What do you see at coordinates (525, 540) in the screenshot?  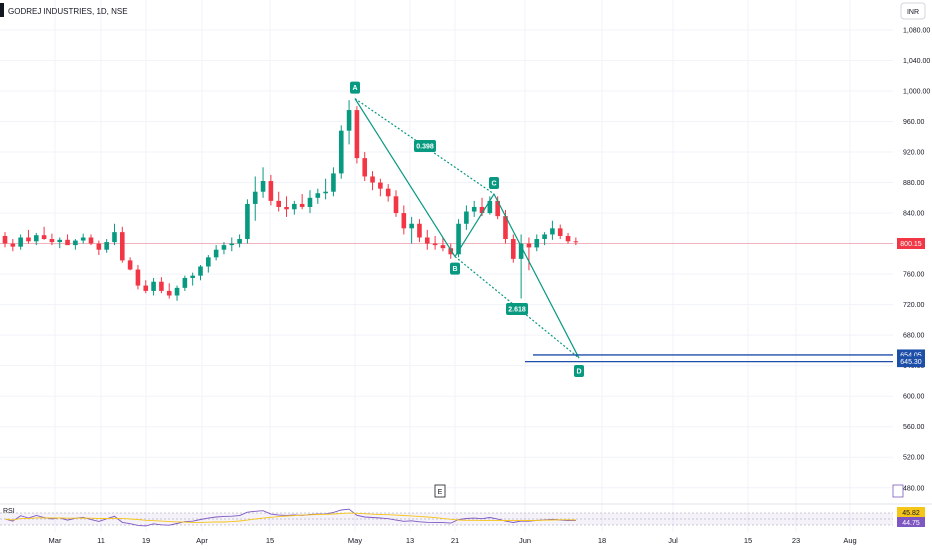 I see `x-tick-label: Jun` at bounding box center [525, 540].